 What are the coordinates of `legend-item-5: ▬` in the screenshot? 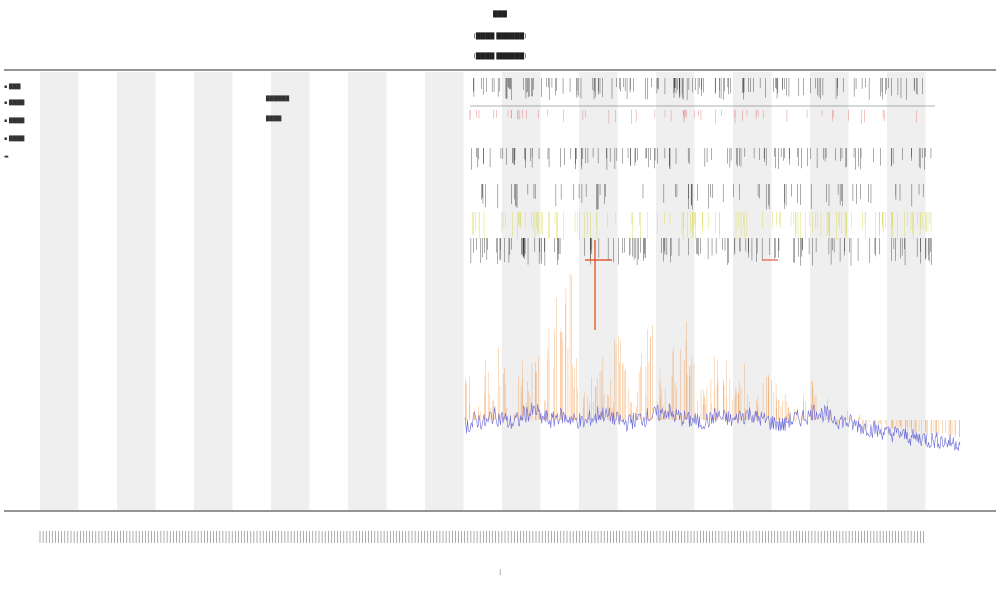 It's located at (6, 157).